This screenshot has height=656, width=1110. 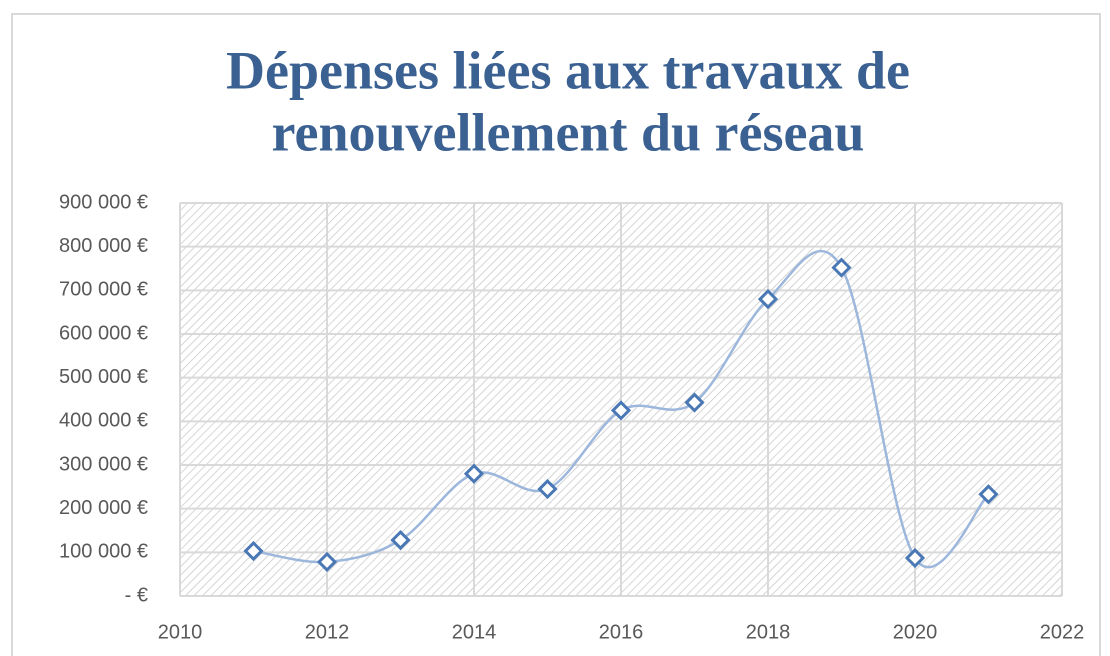 What do you see at coordinates (103, 290) in the screenshot?
I see `y-tick-label: 700 000 €` at bounding box center [103, 290].